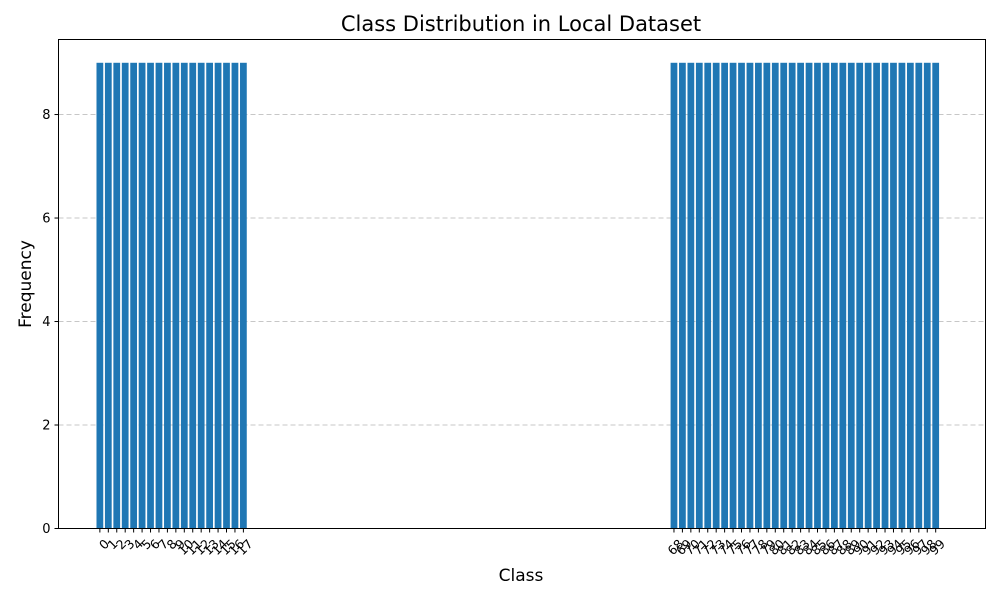 This screenshot has width=1000, height=600. Describe the element at coordinates (46, 322) in the screenshot. I see `y-tick-label: 4` at that location.